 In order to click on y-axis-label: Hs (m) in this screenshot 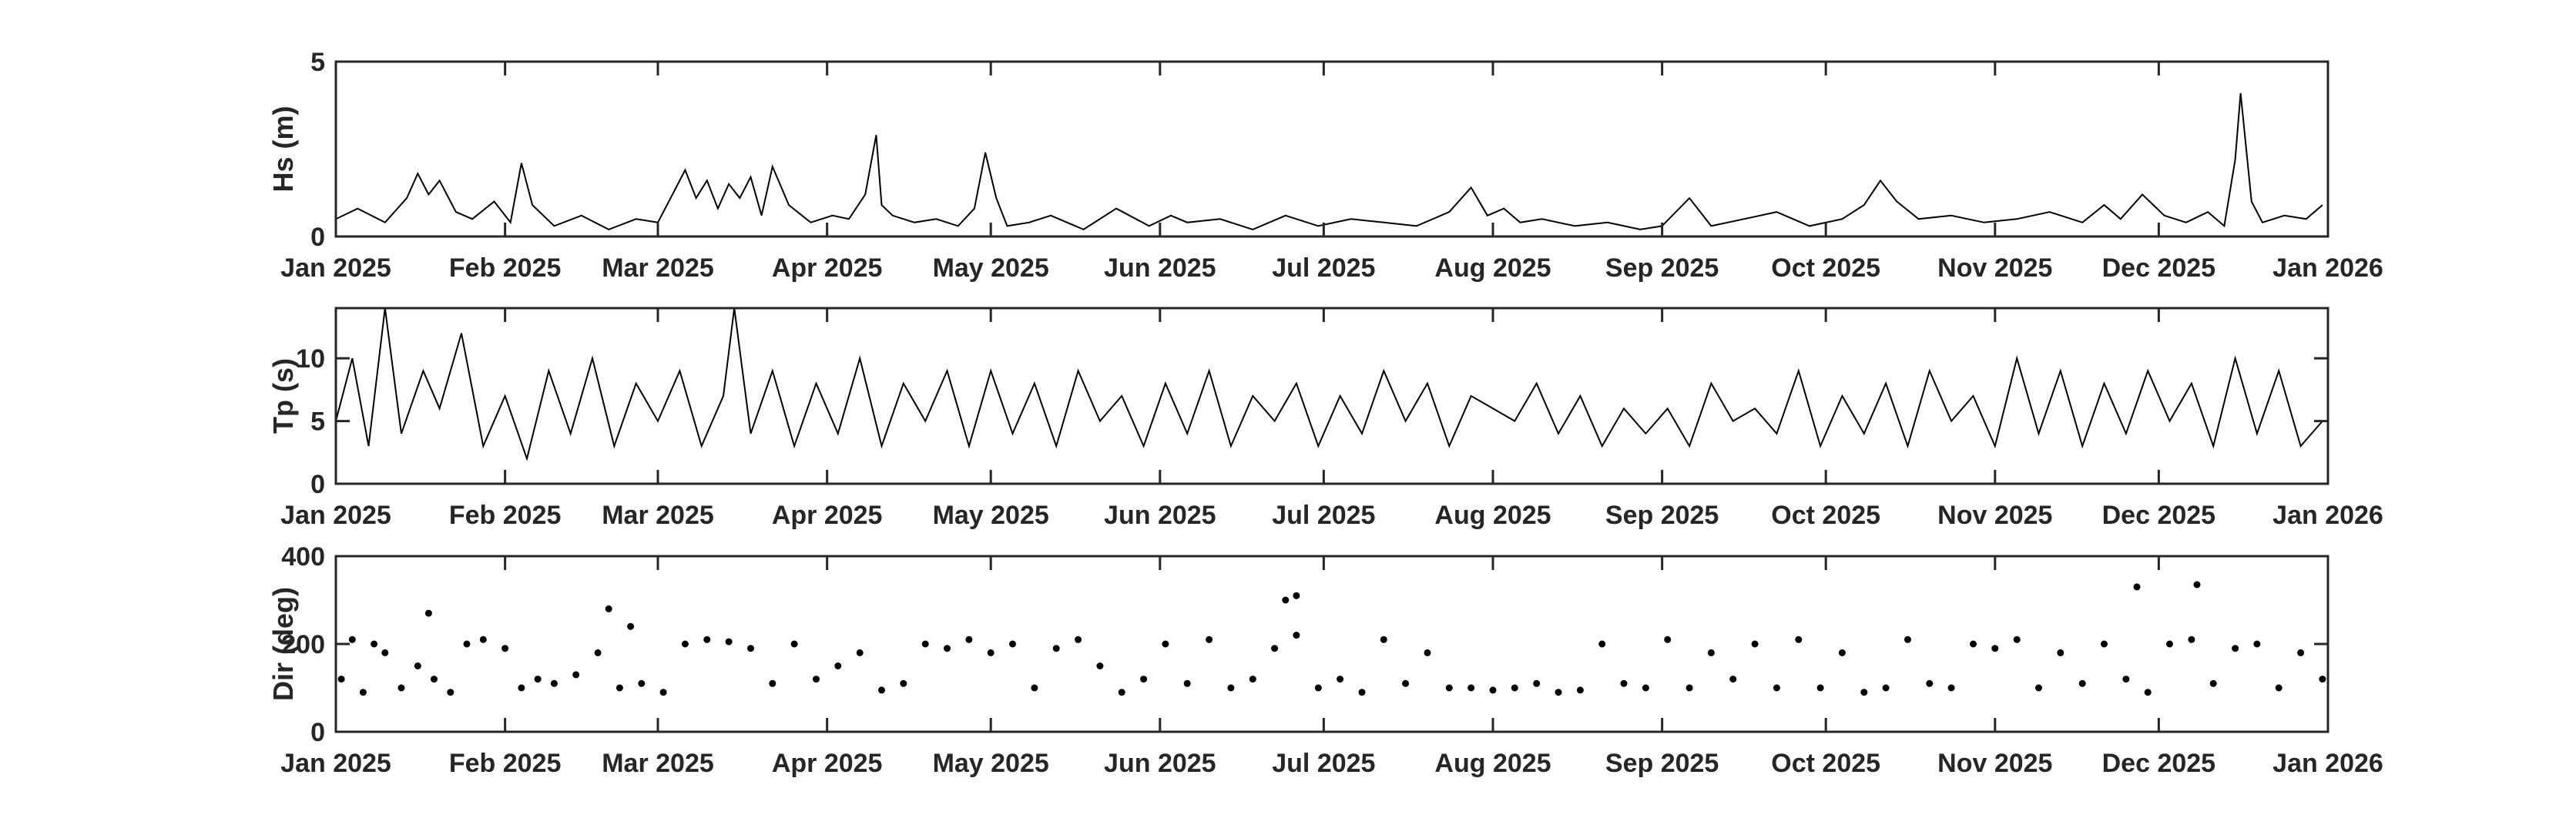, I will do `click(283, 149)`.